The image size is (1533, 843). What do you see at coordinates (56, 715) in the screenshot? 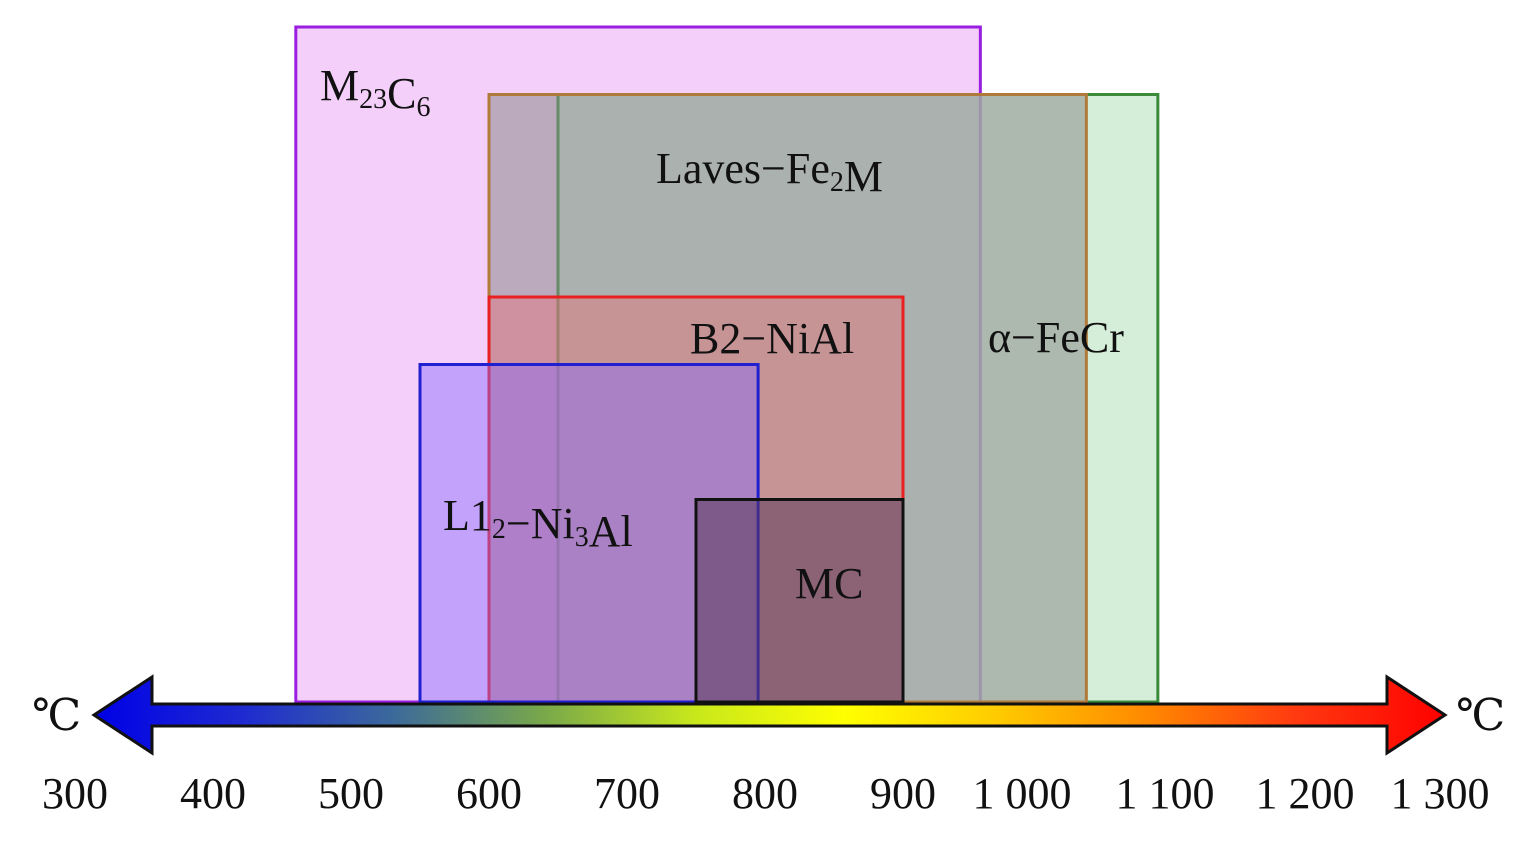
I see `unit-label-left: ℃` at bounding box center [56, 715].